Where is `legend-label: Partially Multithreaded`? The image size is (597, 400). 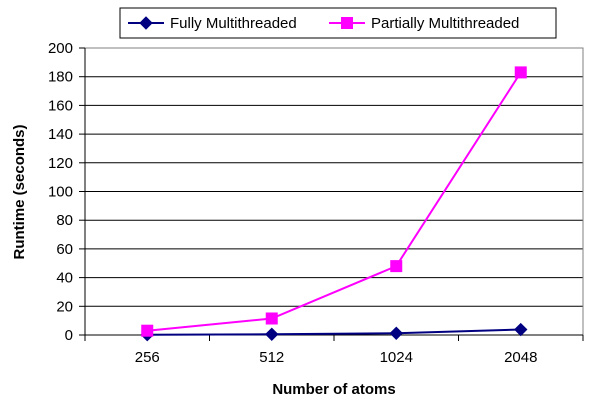 legend-label: Partially Multithreaded is located at coordinates (445, 23).